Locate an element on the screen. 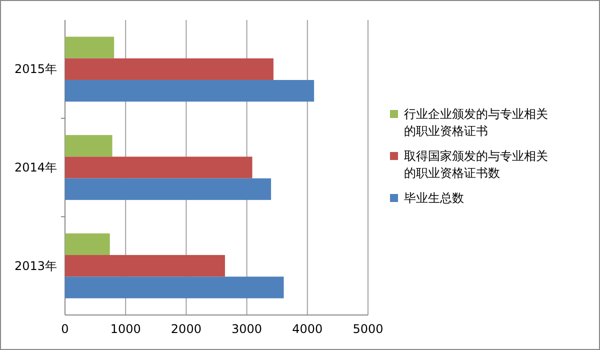  y-tick-label: 2015年 is located at coordinates (35, 69).